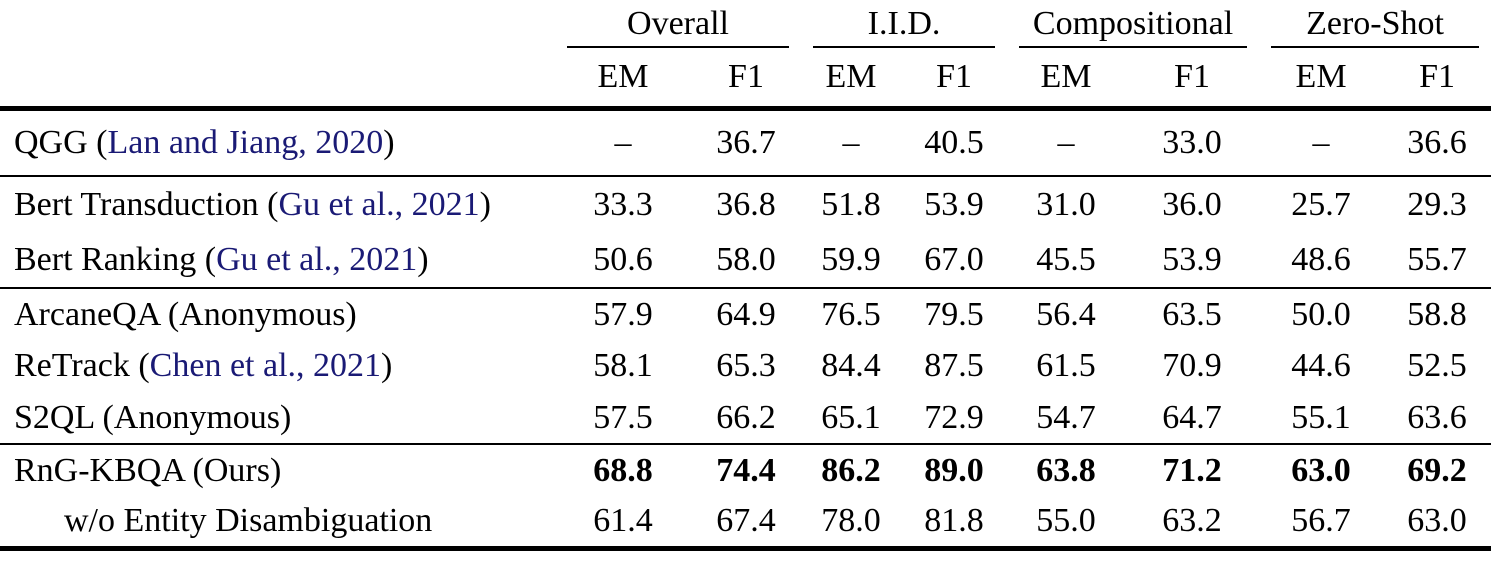 This screenshot has width=1491, height=574. What do you see at coordinates (82, 365) in the screenshot?
I see `method-label: ReTrack (` at bounding box center [82, 365].